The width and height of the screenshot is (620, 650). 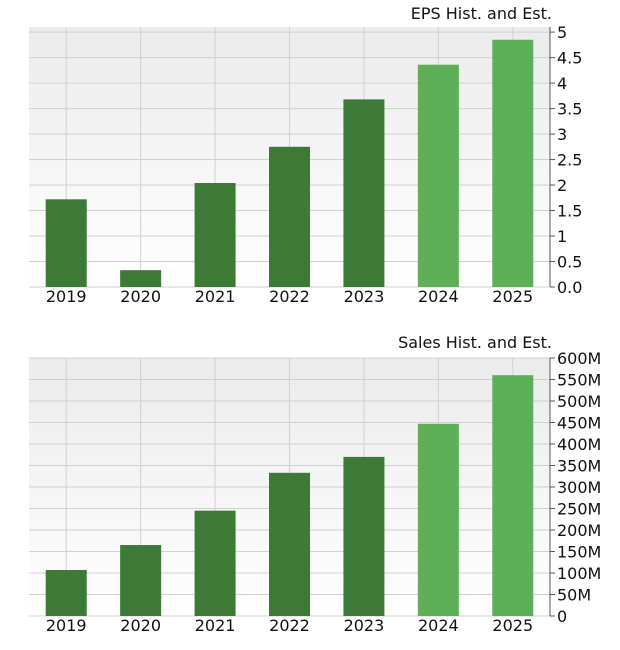 What do you see at coordinates (562, 616) in the screenshot?
I see `sales-y-tick-label: 0` at bounding box center [562, 616].